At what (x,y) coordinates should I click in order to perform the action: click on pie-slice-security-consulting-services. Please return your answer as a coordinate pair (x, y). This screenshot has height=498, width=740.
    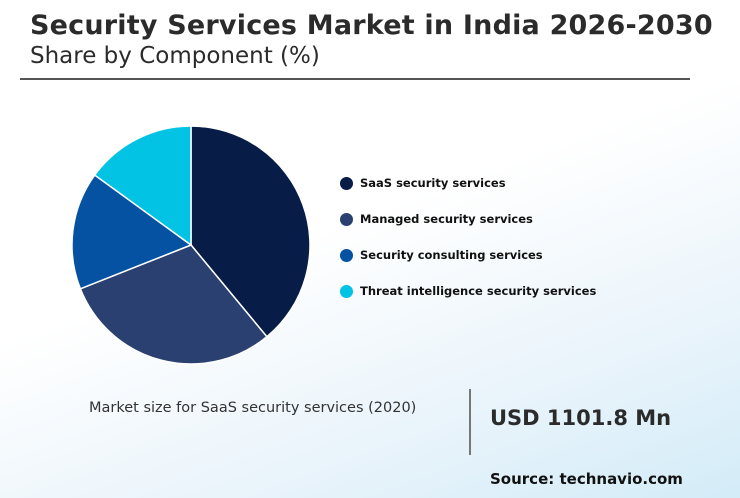
    Looking at the image, I should click on (132, 232).